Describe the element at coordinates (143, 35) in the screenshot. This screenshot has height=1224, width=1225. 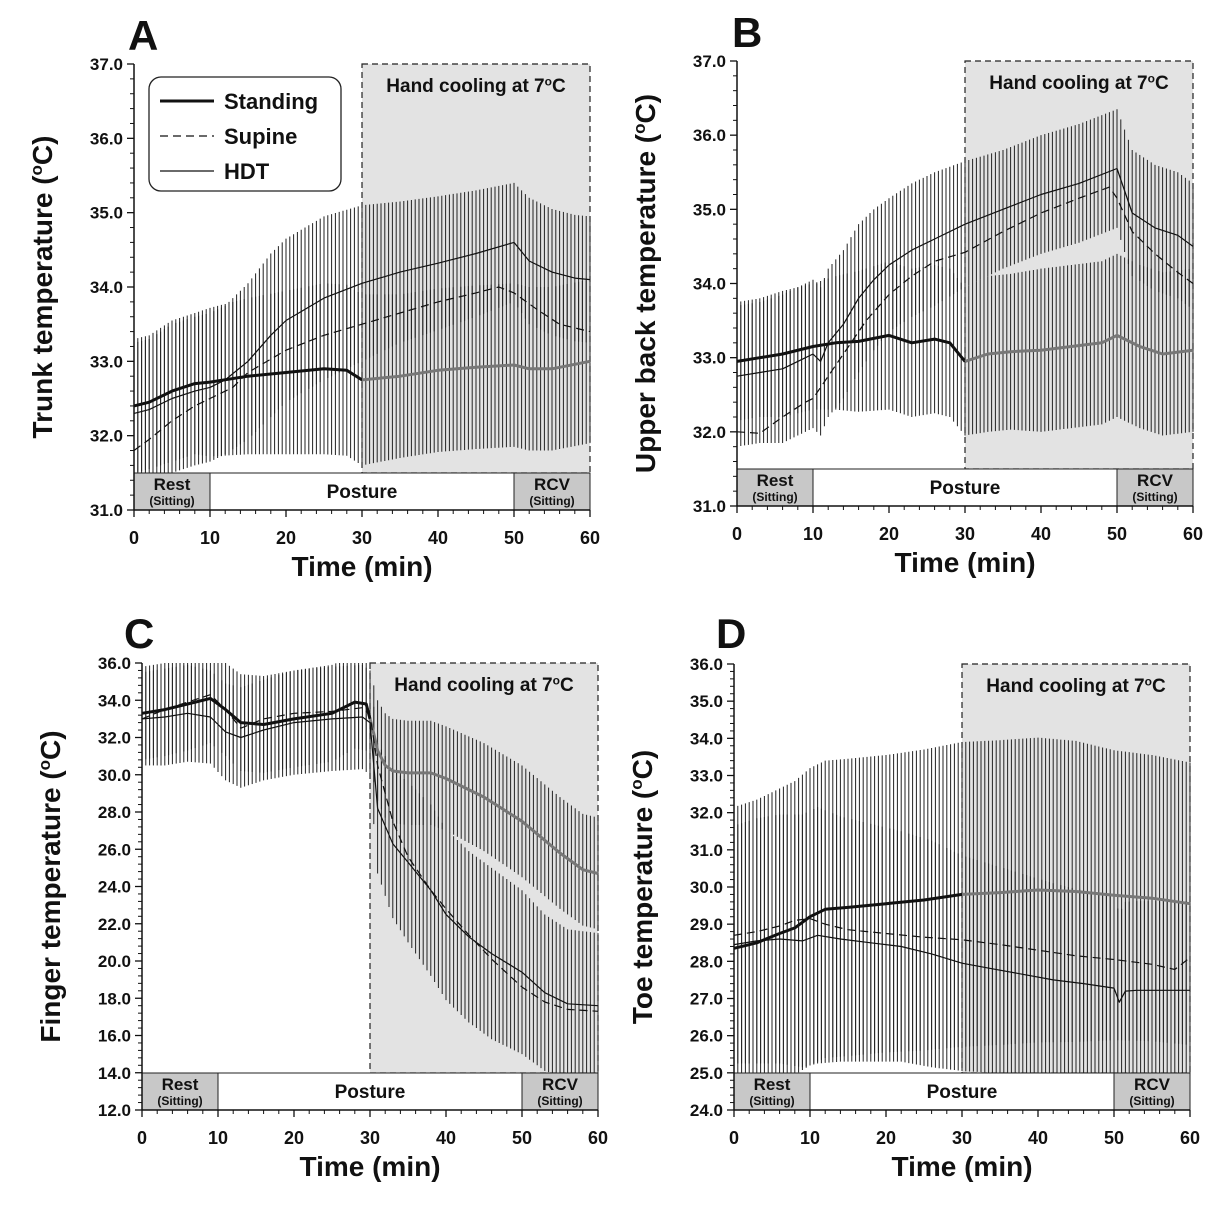
I see `panel-label: A` at that location.